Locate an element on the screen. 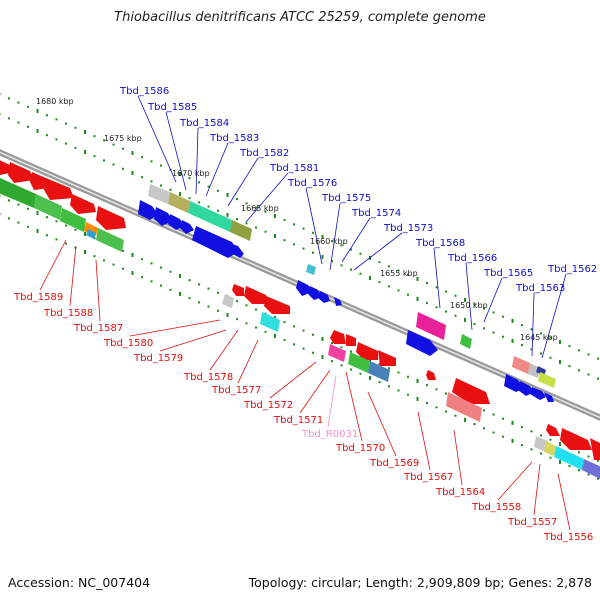  gene-label: Tbd_1557 is located at coordinates (532, 522).